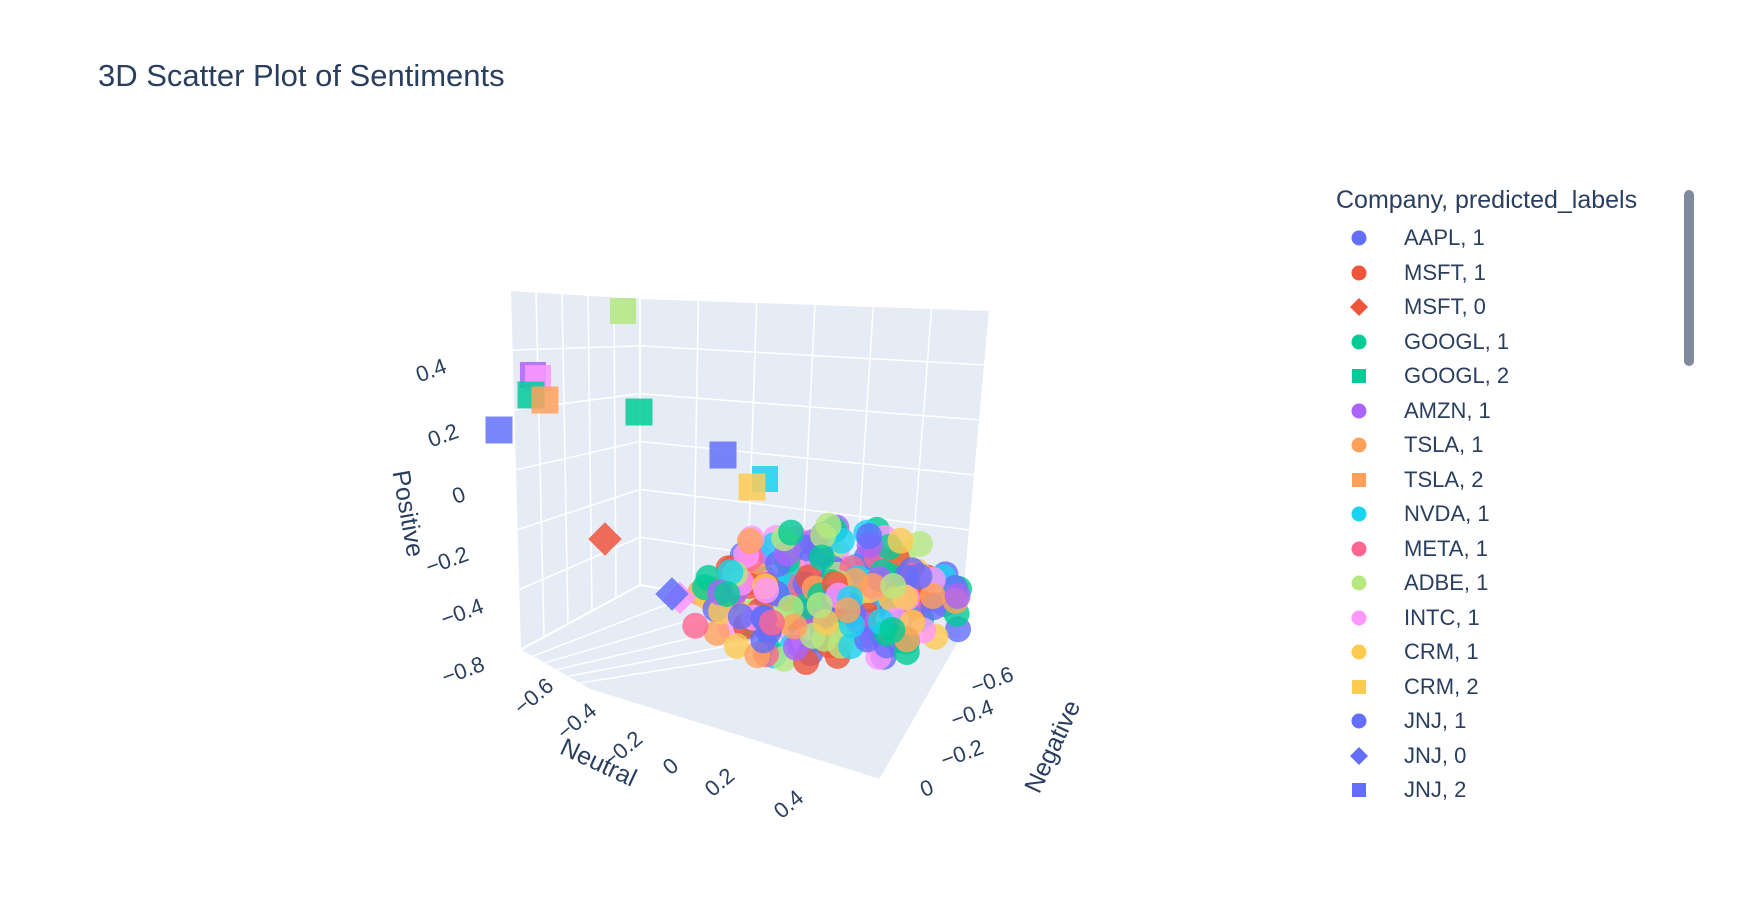 The width and height of the screenshot is (1748, 904). What do you see at coordinates (1441, 686) in the screenshot?
I see `legend-label: CRM, 2` at bounding box center [1441, 686].